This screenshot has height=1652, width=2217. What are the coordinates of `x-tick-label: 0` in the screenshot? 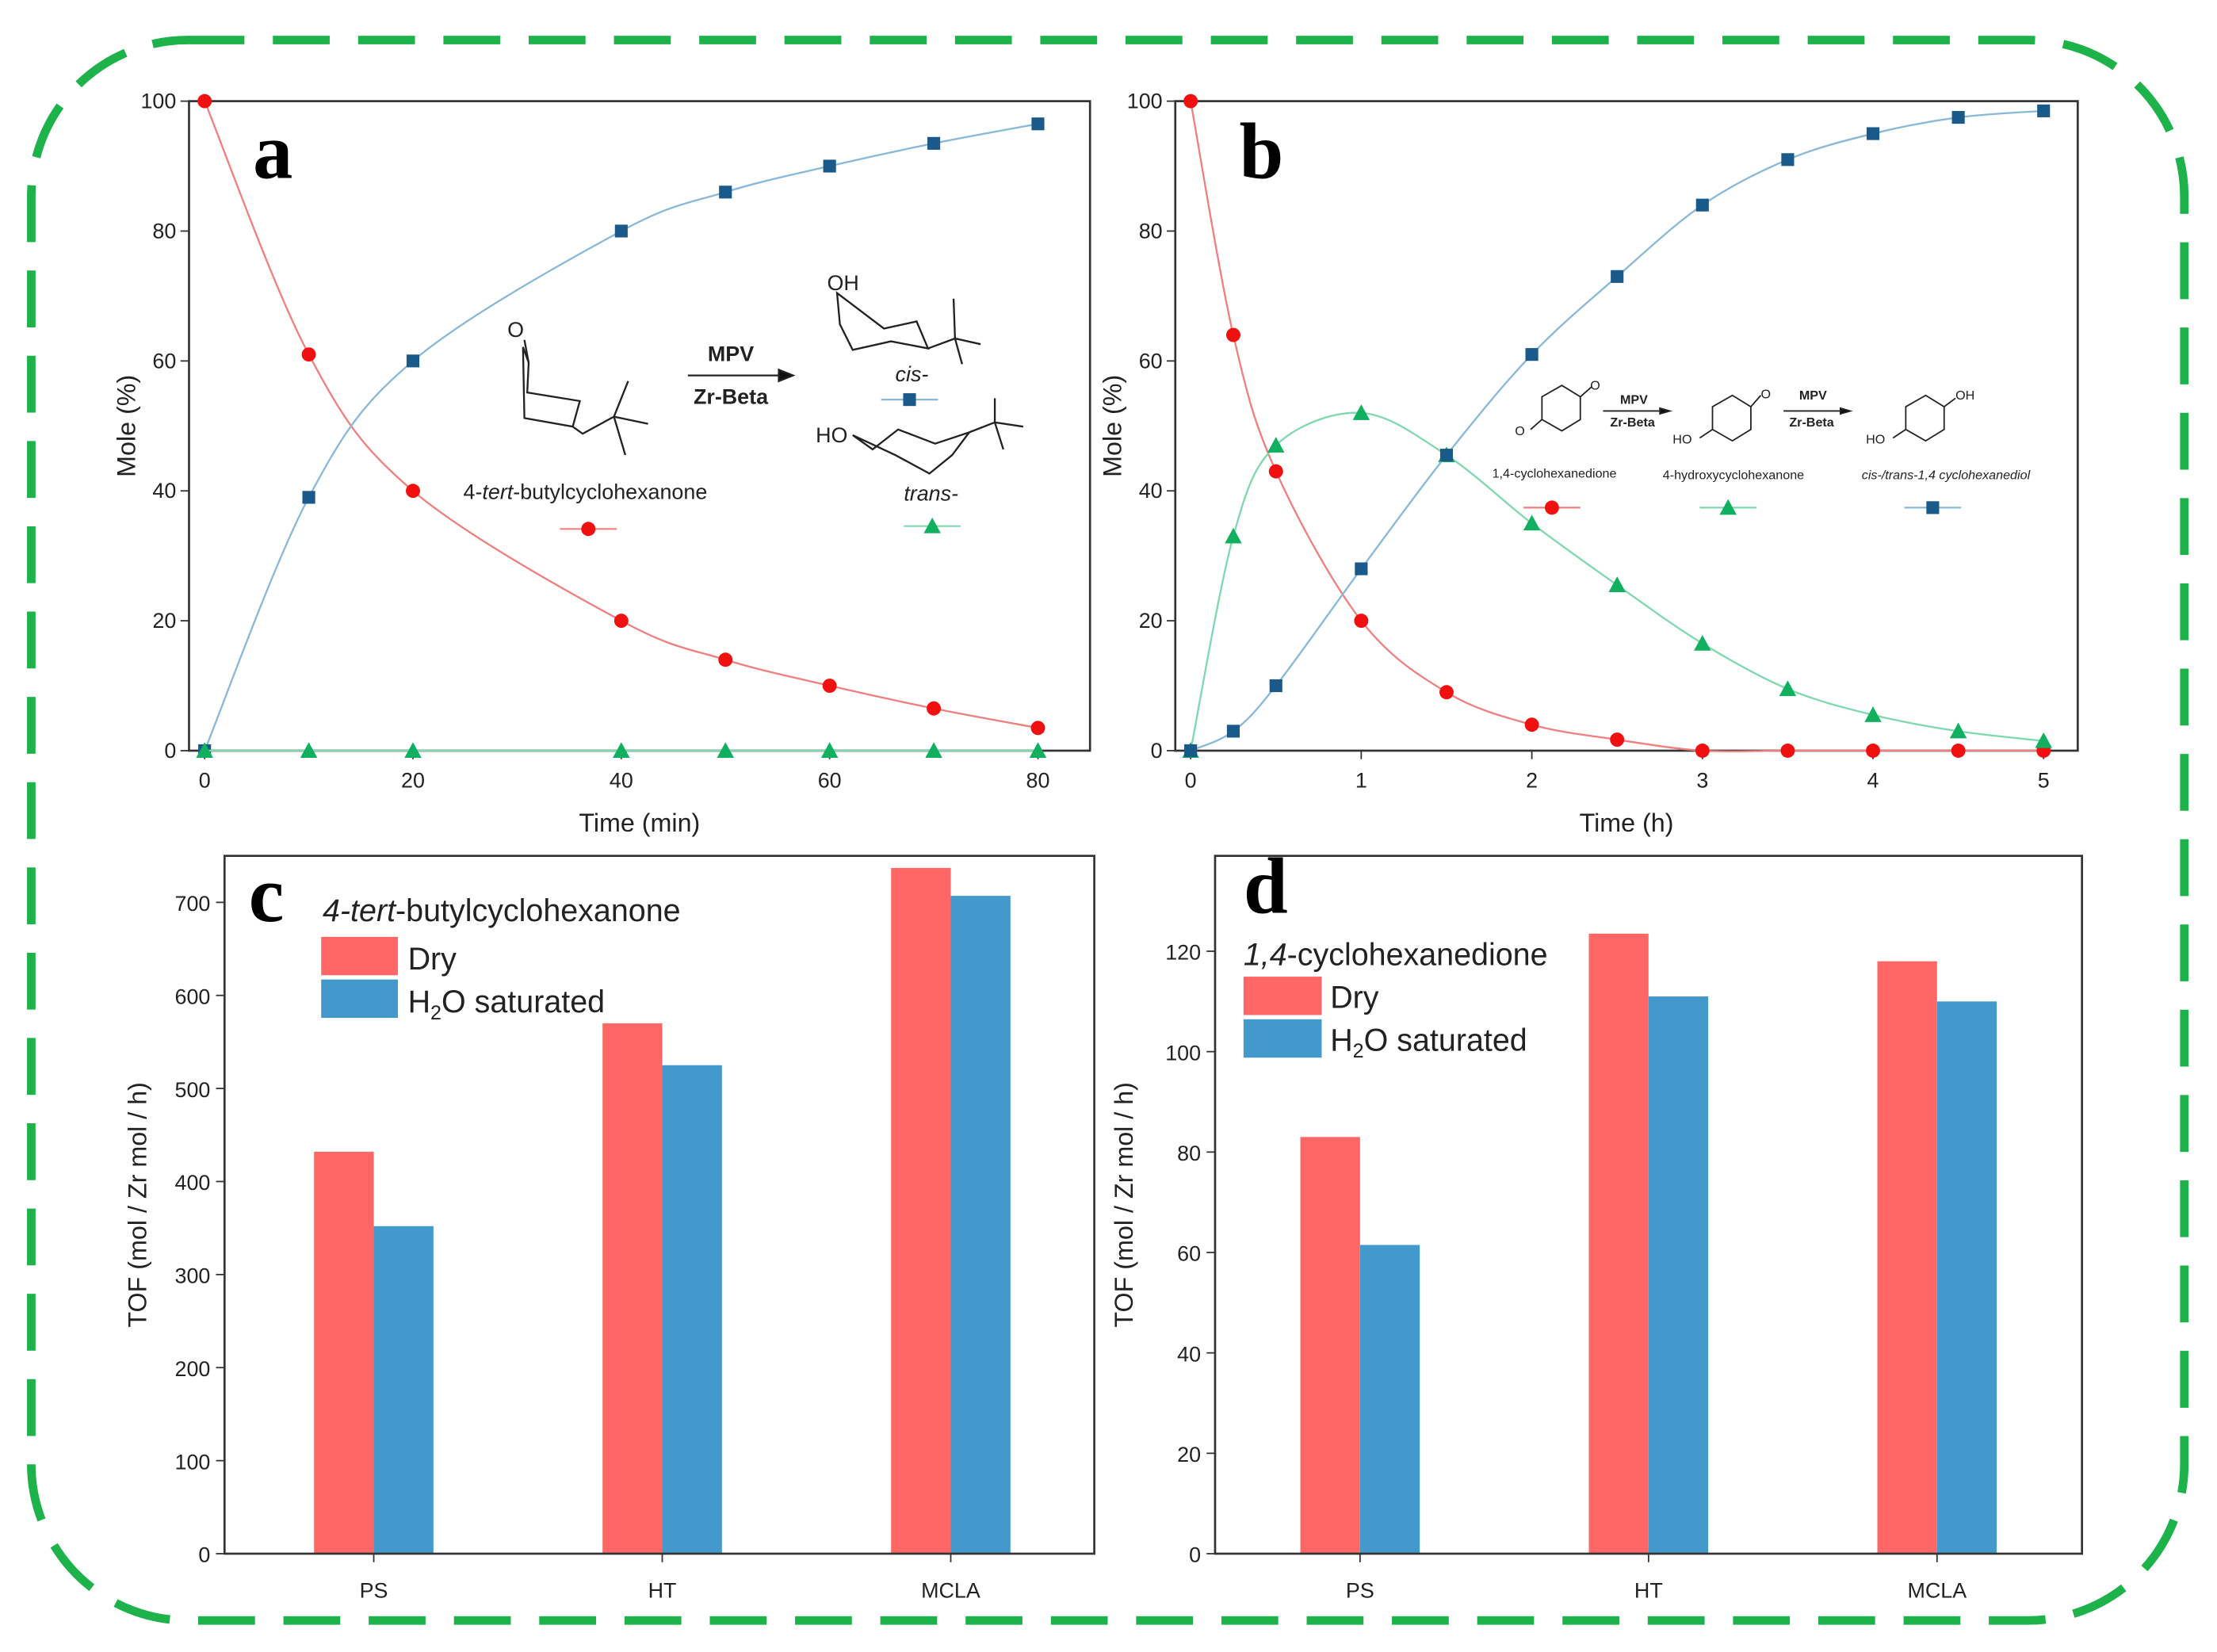 It's located at (205, 781).